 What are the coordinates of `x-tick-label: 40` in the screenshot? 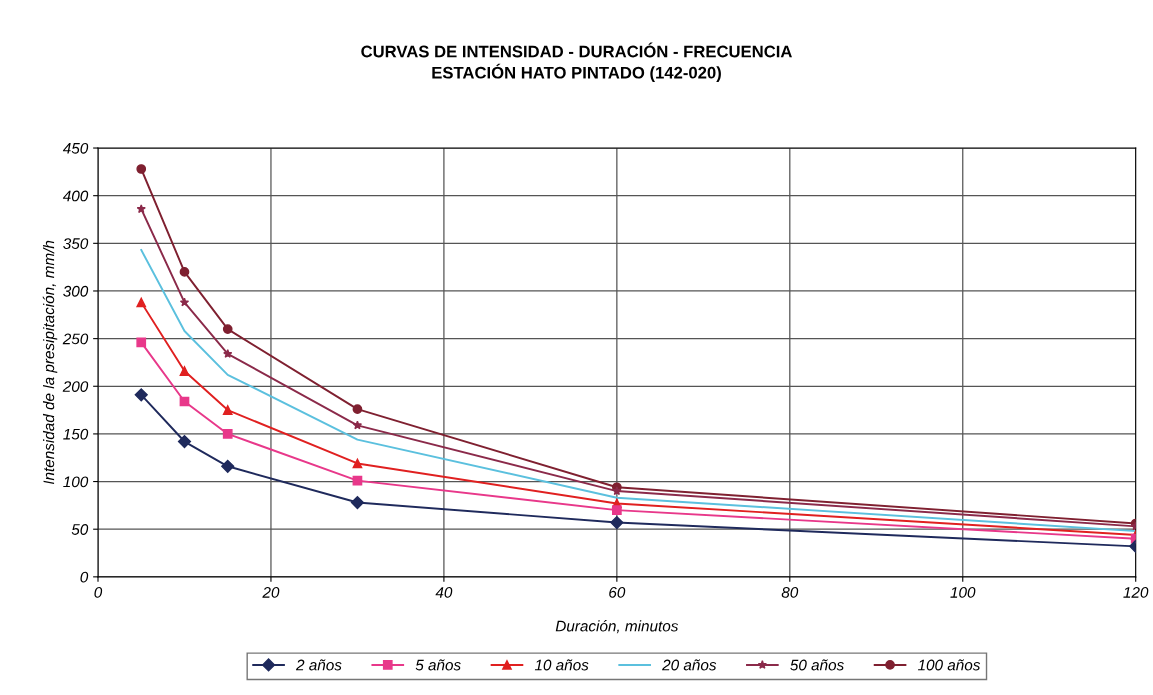 It's located at (444, 592).